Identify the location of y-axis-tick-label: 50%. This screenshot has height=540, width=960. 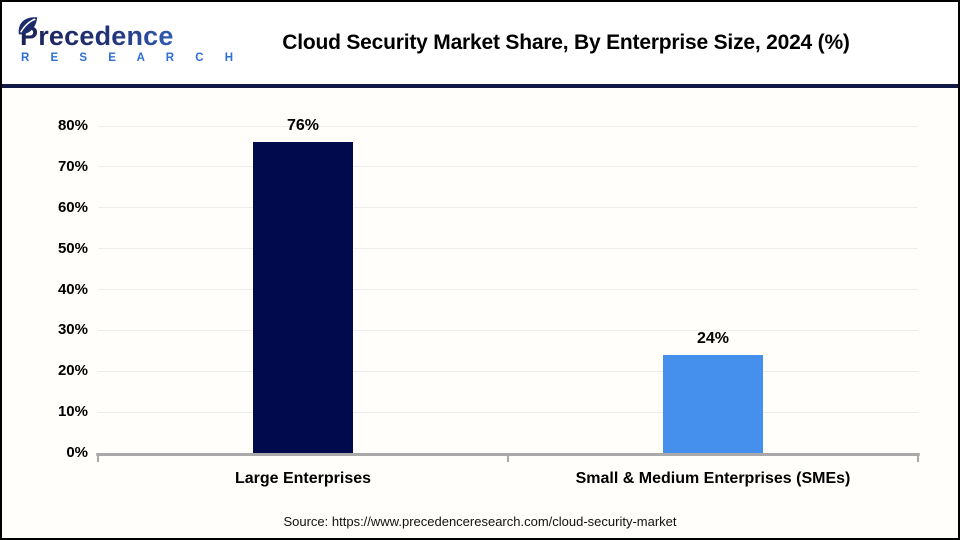
(72, 248).